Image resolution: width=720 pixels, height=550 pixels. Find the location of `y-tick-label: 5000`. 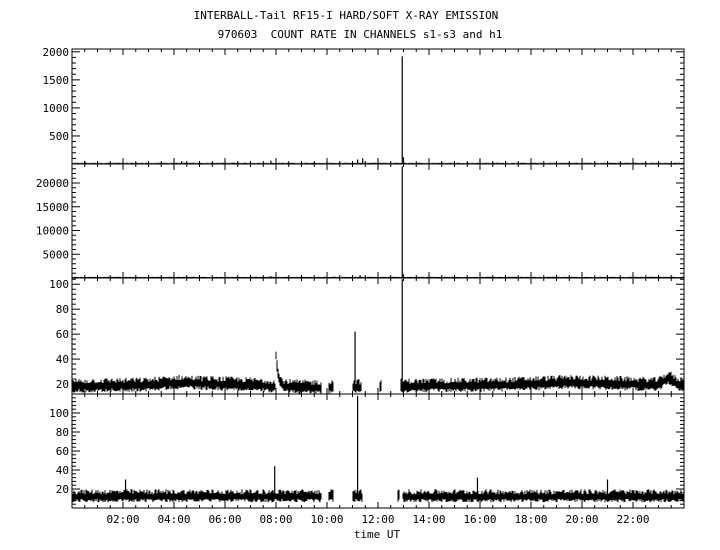

y-tick-label: 5000 is located at coordinates (56, 254).